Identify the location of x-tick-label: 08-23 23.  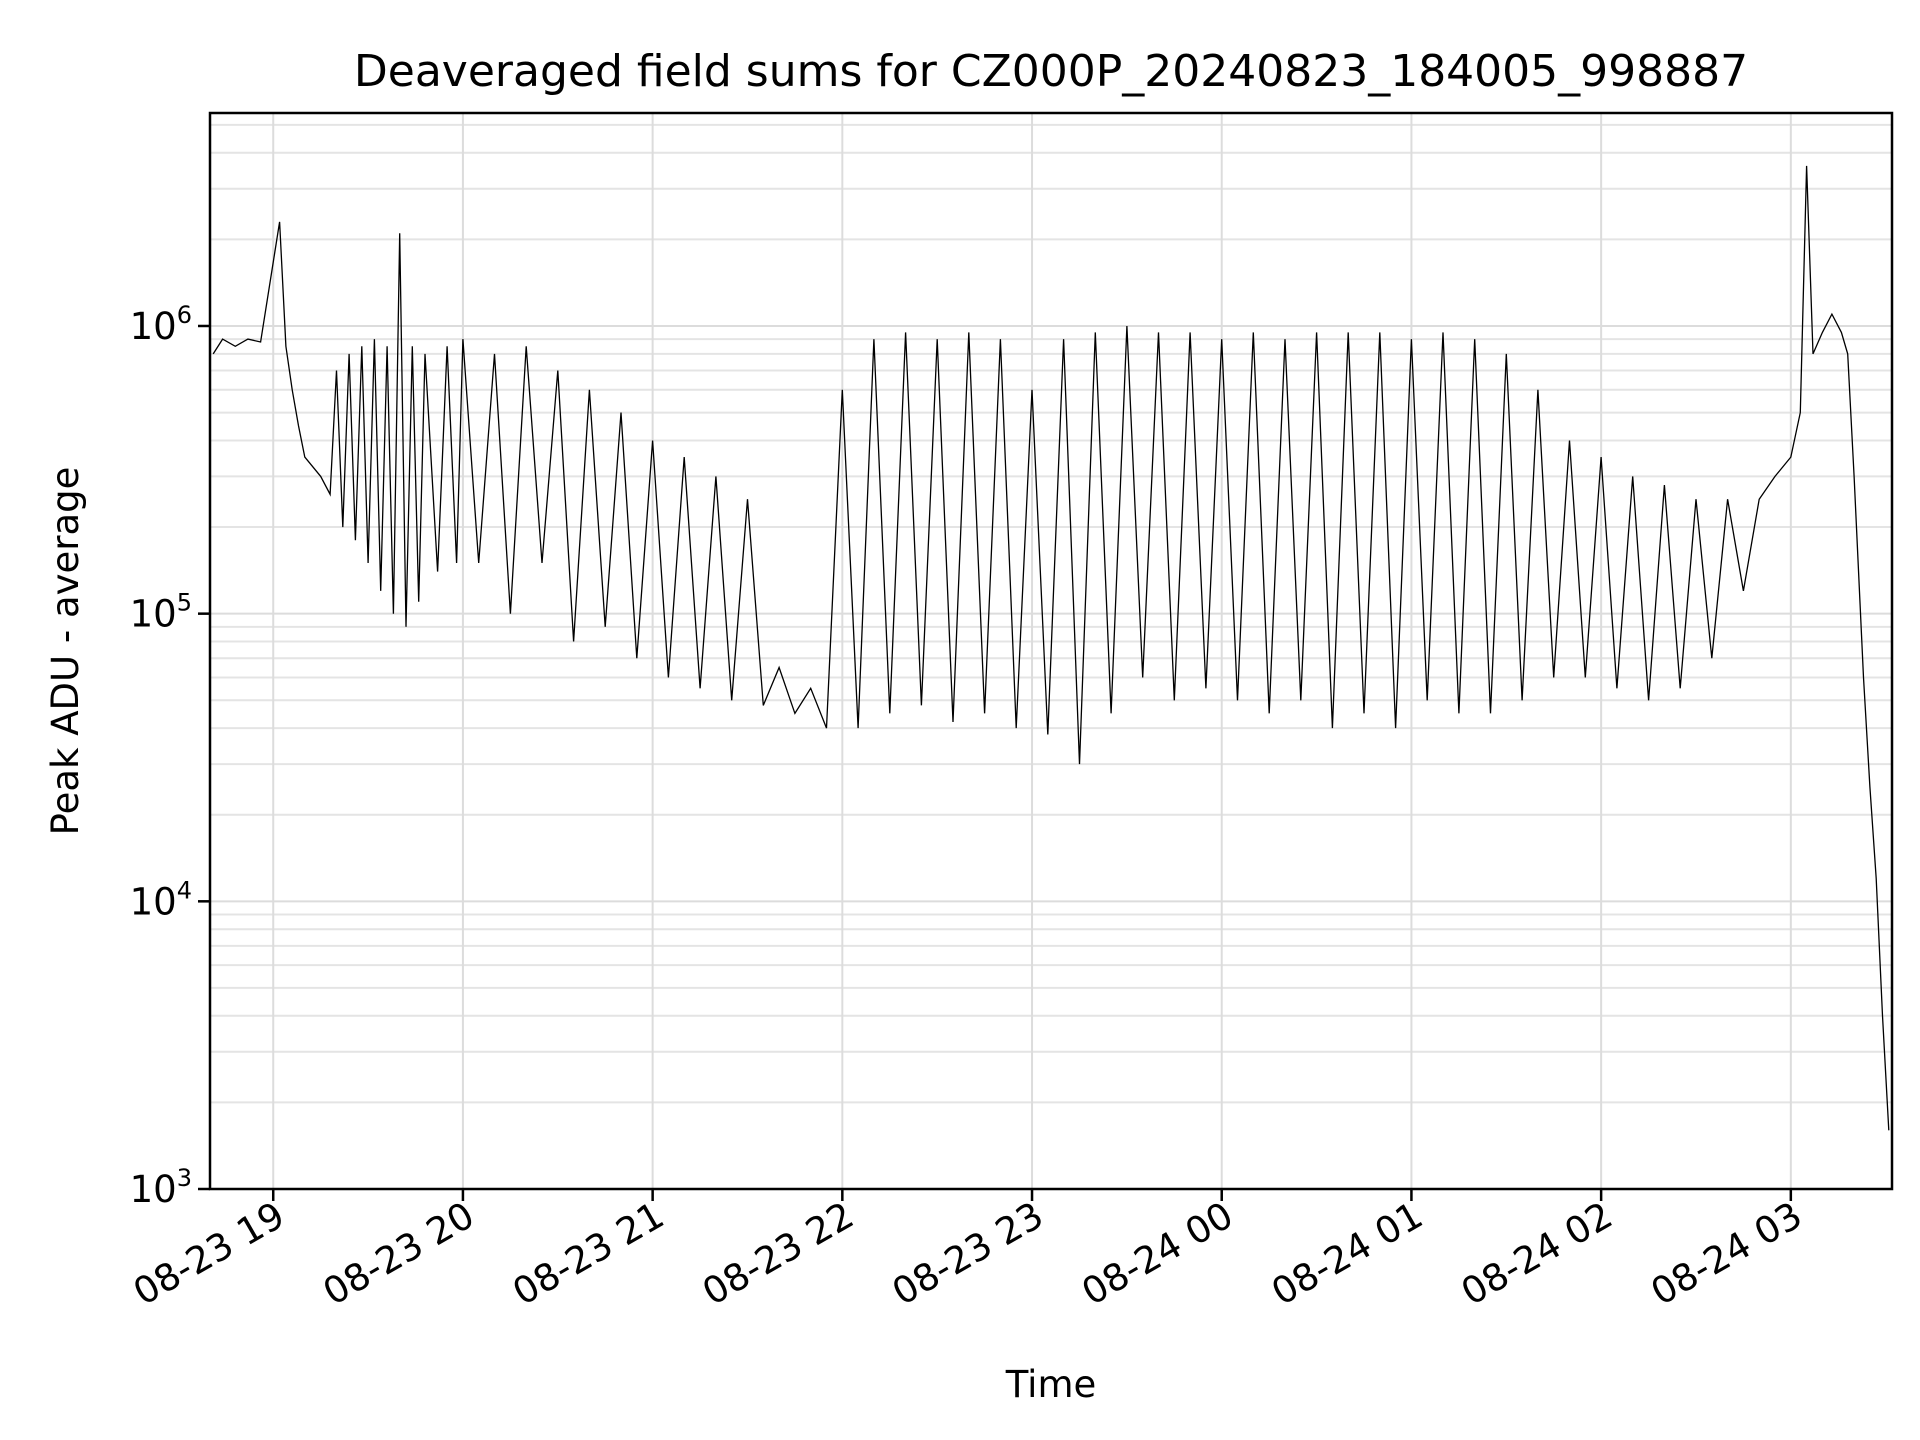
(968, 1254).